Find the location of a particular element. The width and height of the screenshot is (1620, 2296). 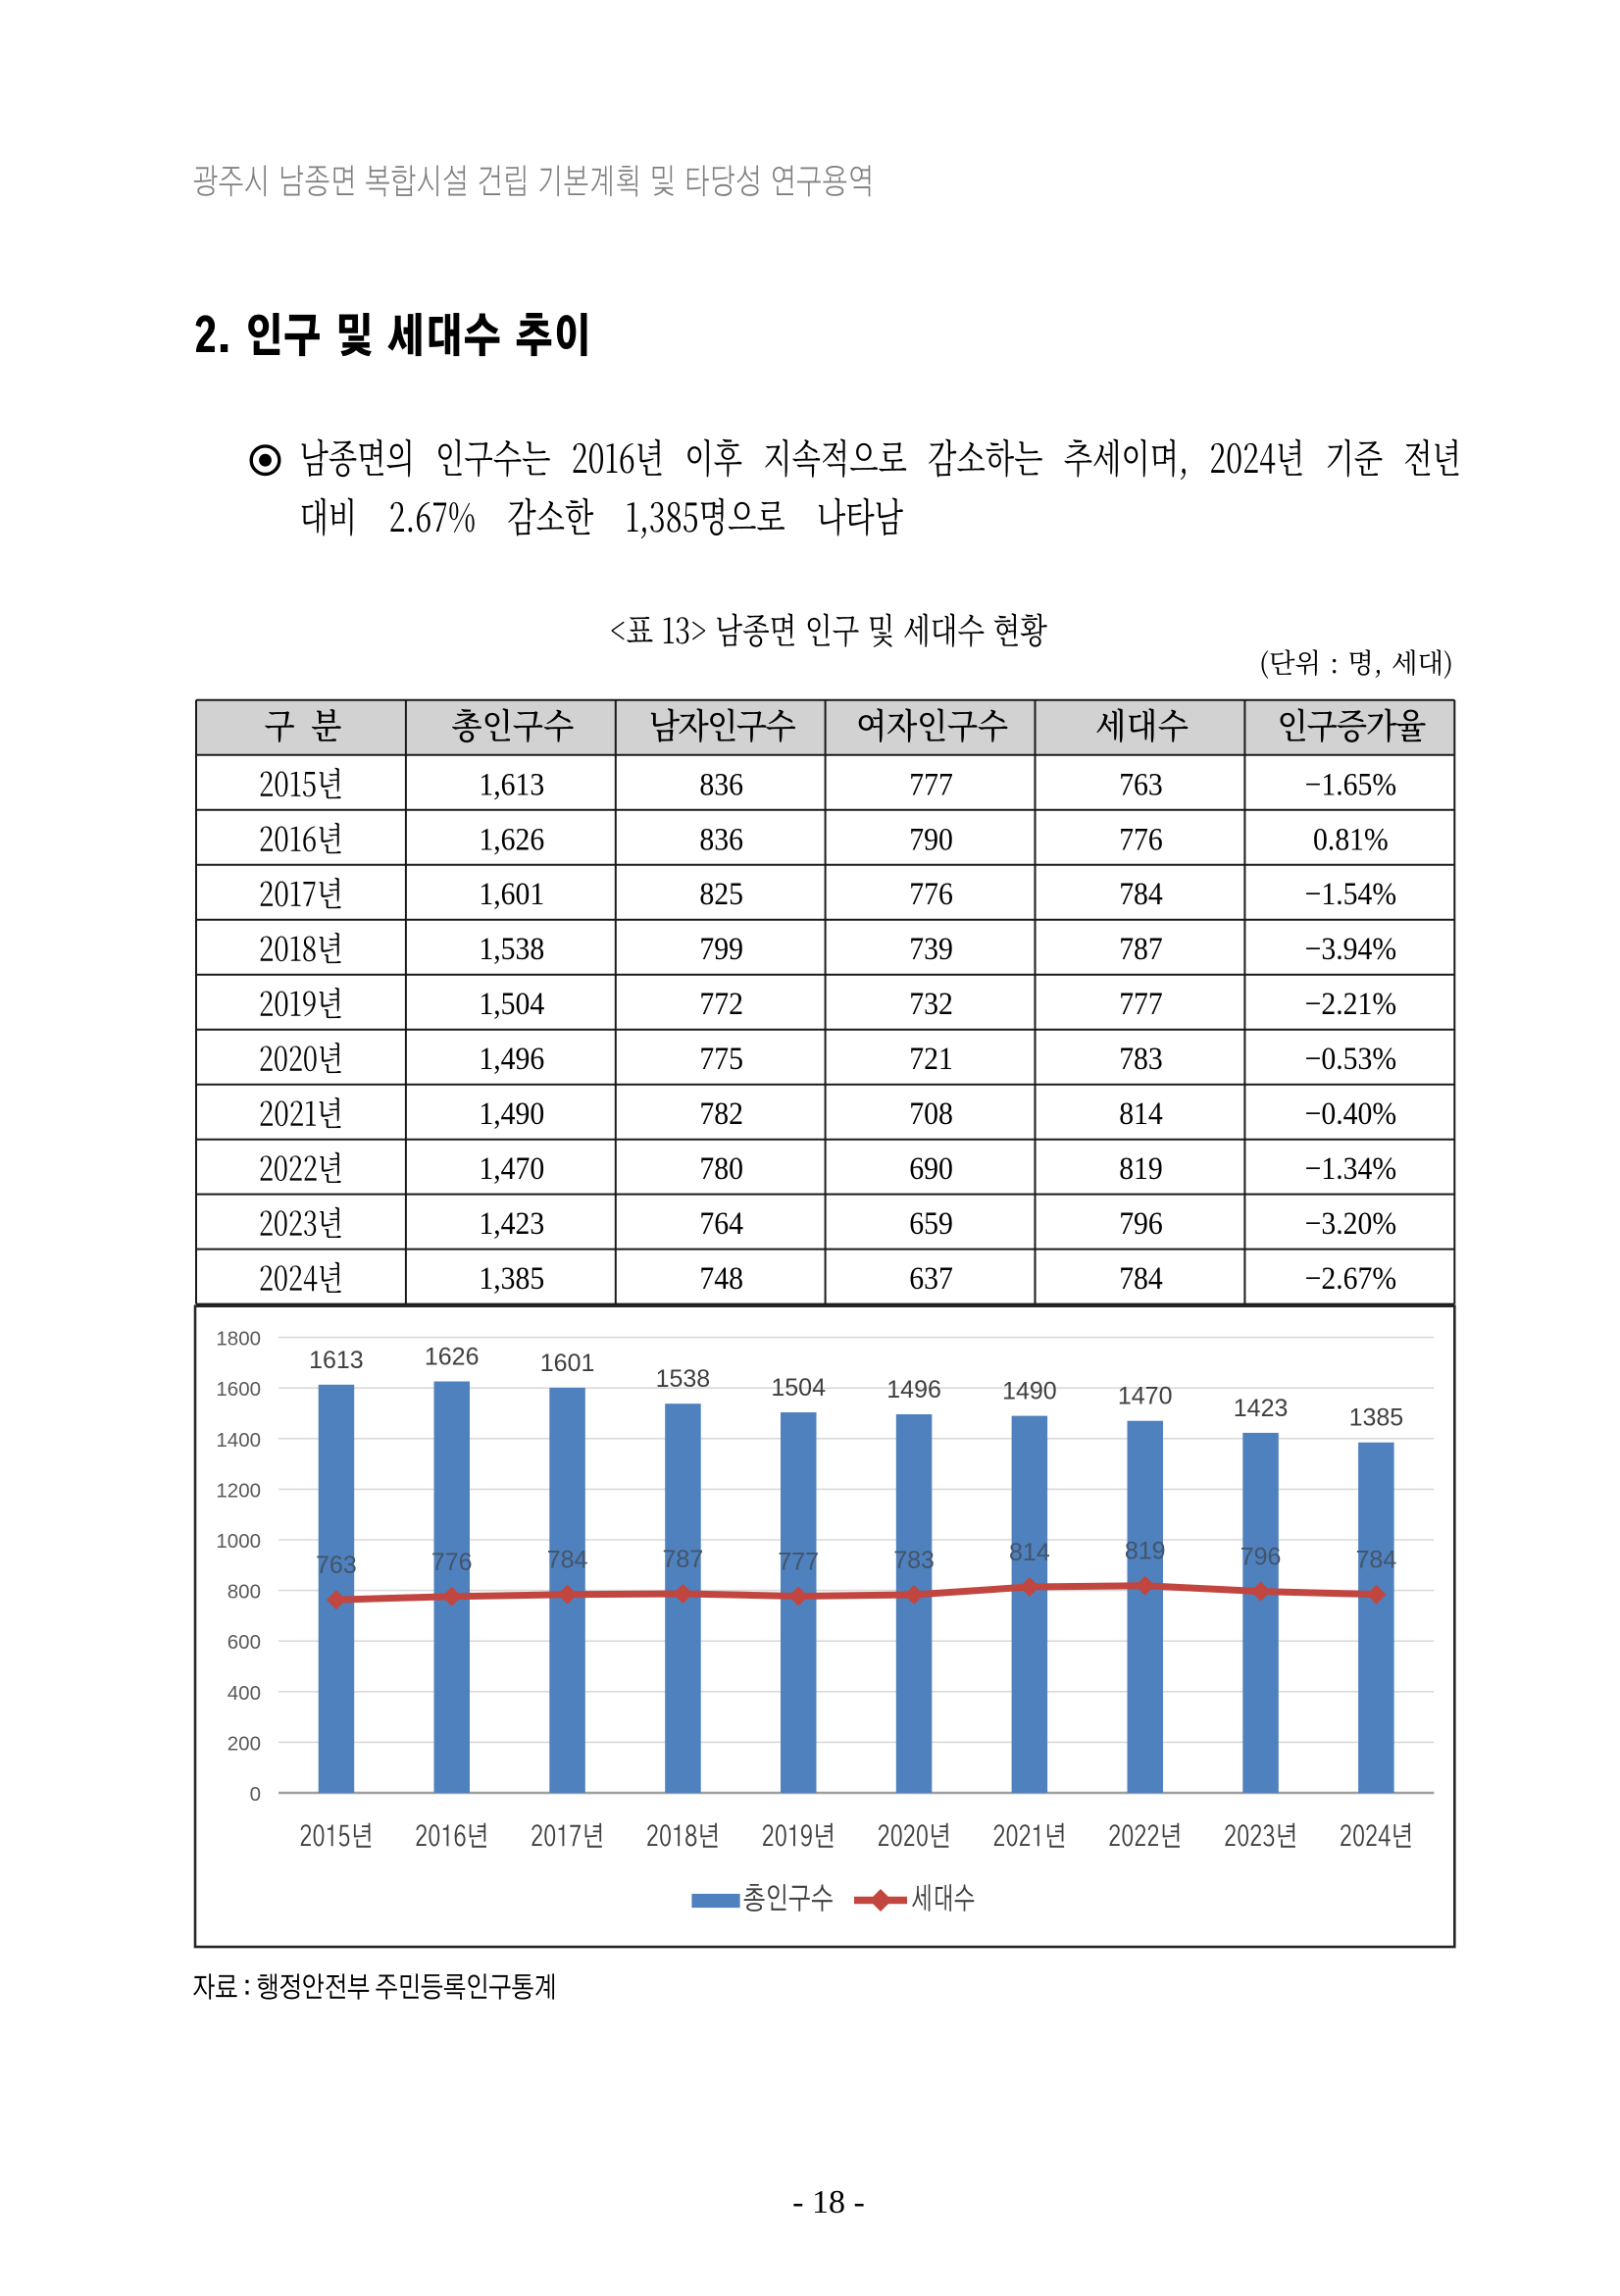

svg-text: −2.21% is located at coordinates (1351, 1004).